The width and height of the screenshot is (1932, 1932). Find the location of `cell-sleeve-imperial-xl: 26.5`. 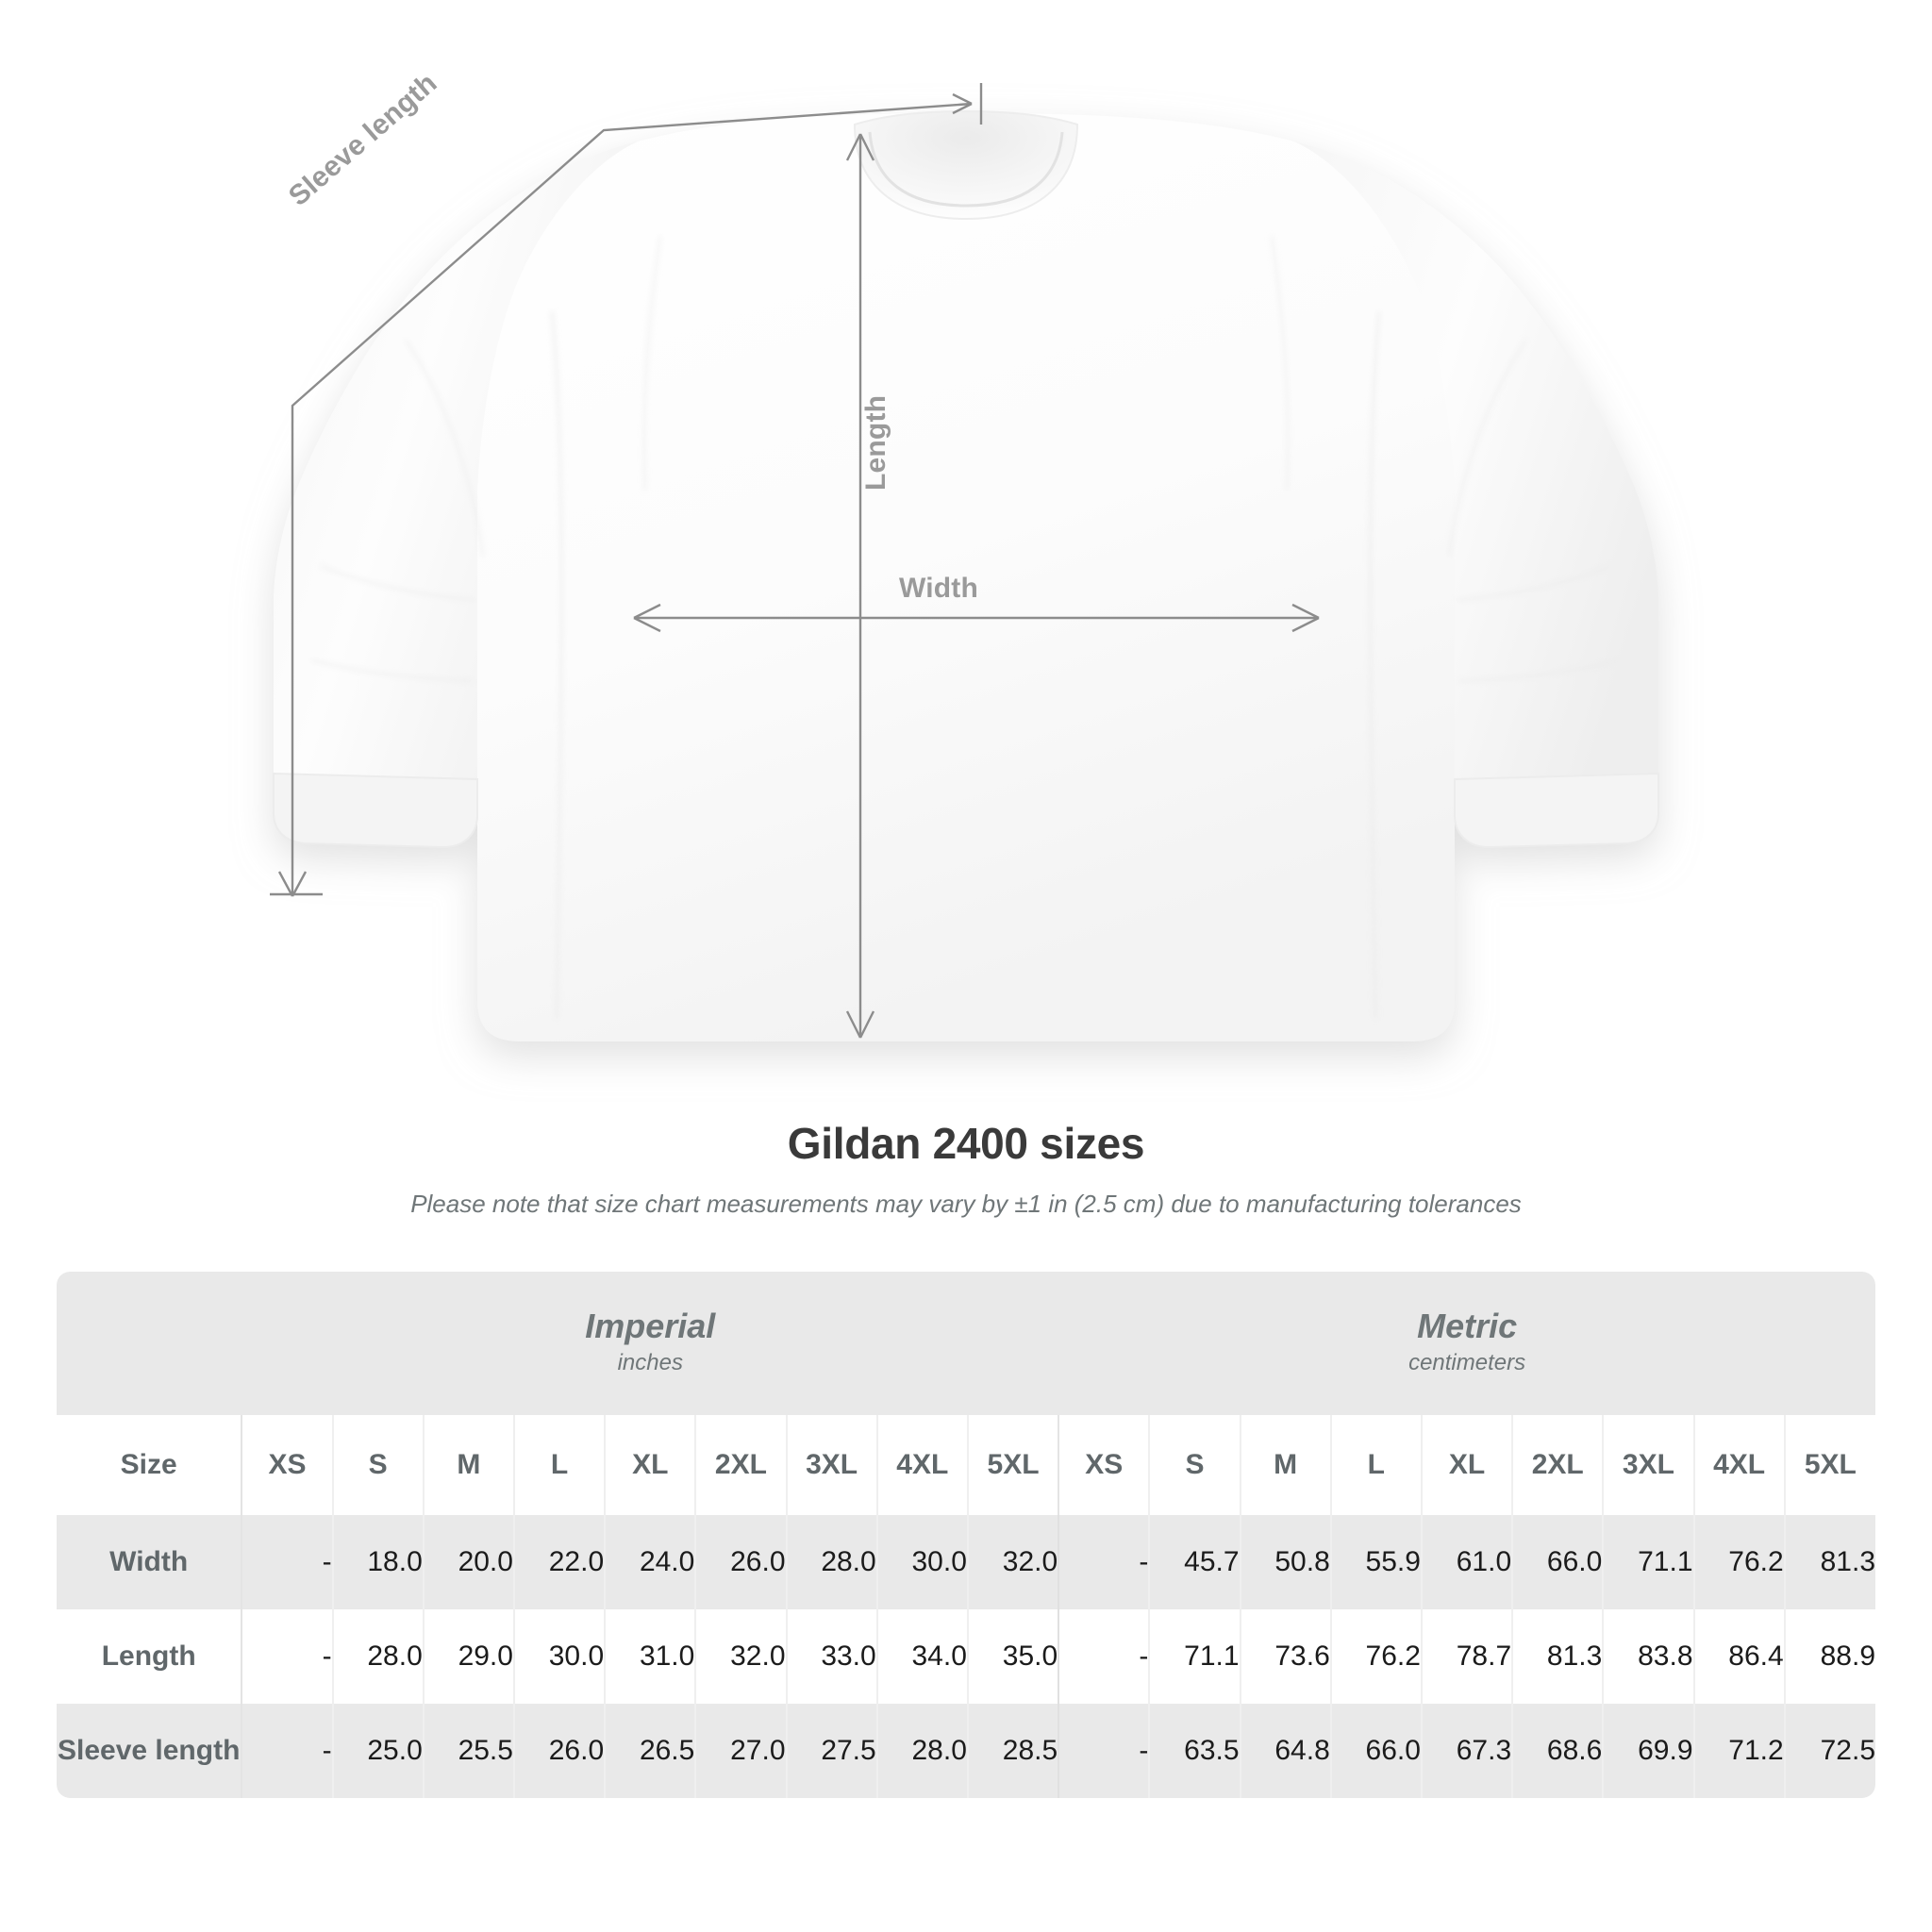

cell-sleeve-imperial-xl: 26.5 is located at coordinates (650, 1751).